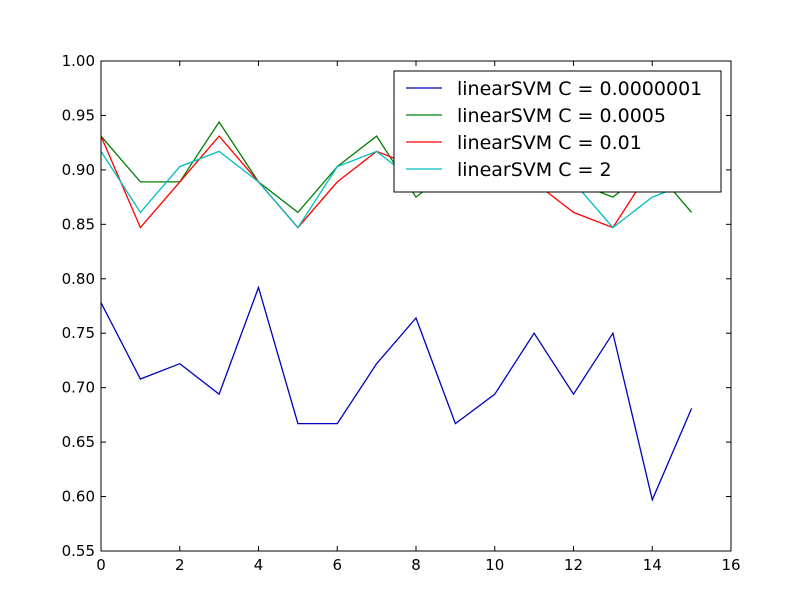  Describe the element at coordinates (652, 565) in the screenshot. I see `x-tick-label: 14` at that location.